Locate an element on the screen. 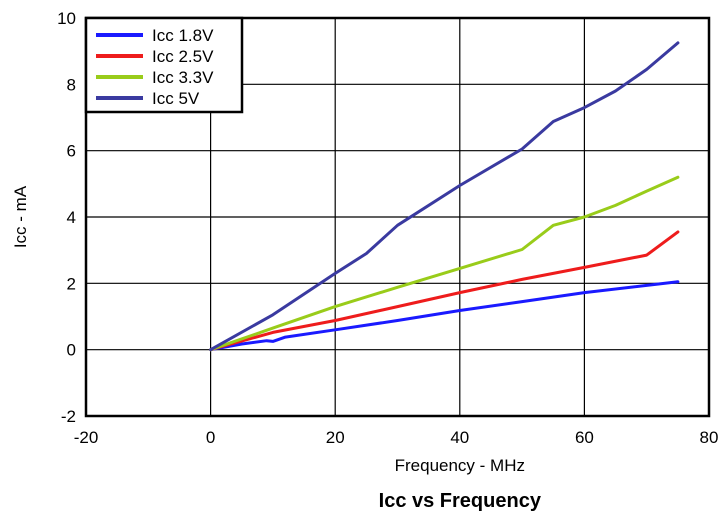 The width and height of the screenshot is (723, 518). legend-label: Icc 2.5V is located at coordinates (183, 56).